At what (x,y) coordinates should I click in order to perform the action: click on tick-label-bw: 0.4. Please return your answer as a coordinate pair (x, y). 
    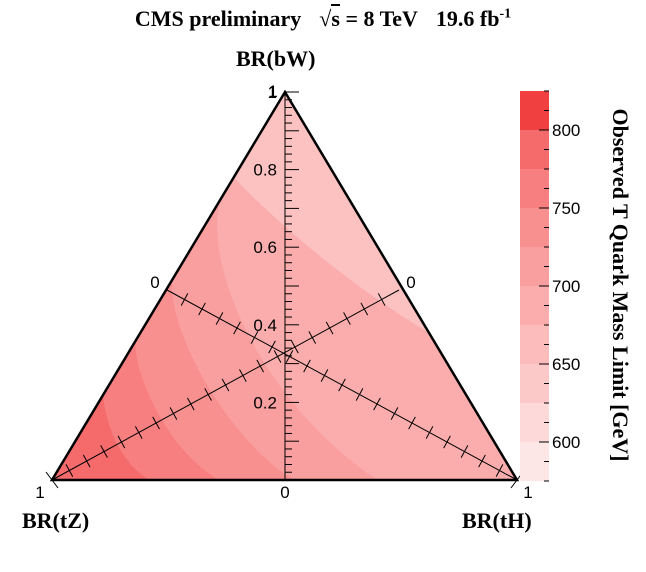
    Looking at the image, I should click on (265, 325).